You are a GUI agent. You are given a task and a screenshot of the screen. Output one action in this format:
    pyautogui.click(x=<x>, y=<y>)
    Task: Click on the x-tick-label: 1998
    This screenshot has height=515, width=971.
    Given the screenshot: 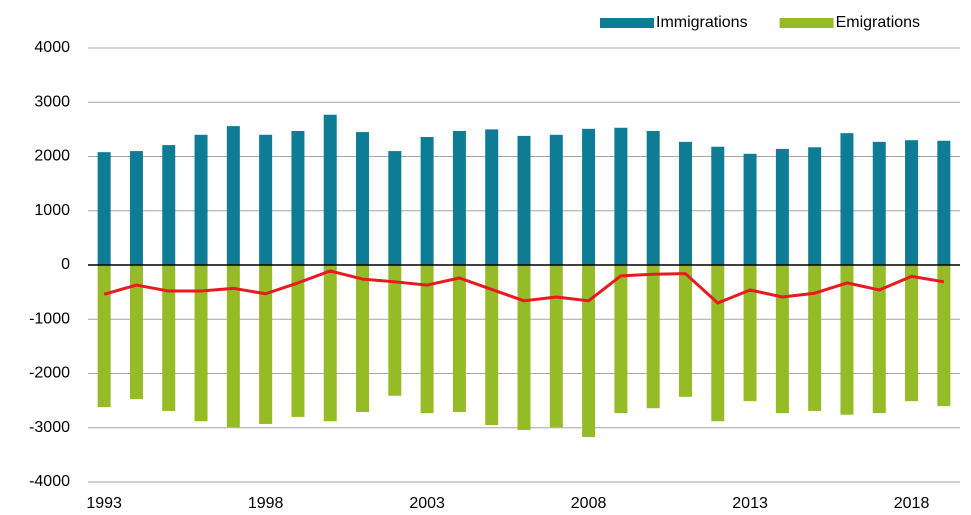 What is the action you would take?
    pyautogui.click(x=266, y=503)
    